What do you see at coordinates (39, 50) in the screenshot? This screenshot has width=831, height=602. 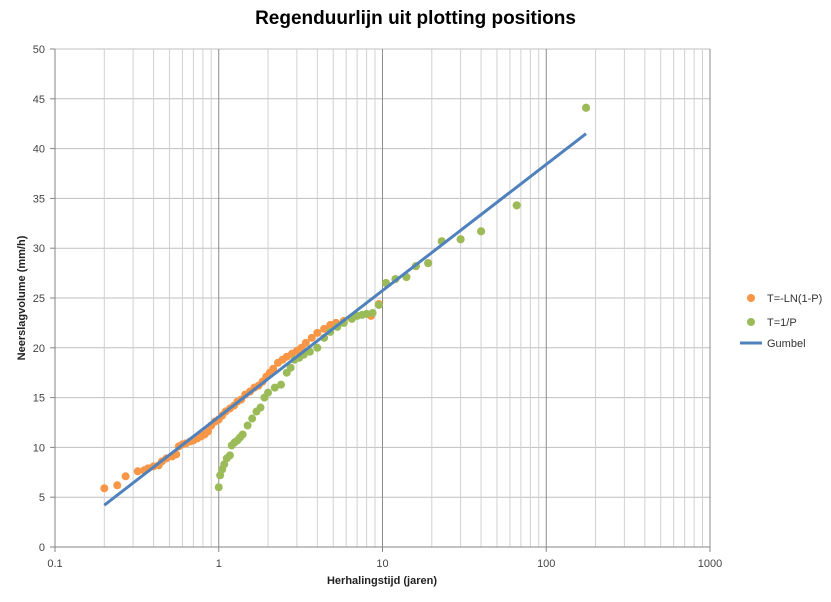 I see `y-tick-label: 50` at bounding box center [39, 50].